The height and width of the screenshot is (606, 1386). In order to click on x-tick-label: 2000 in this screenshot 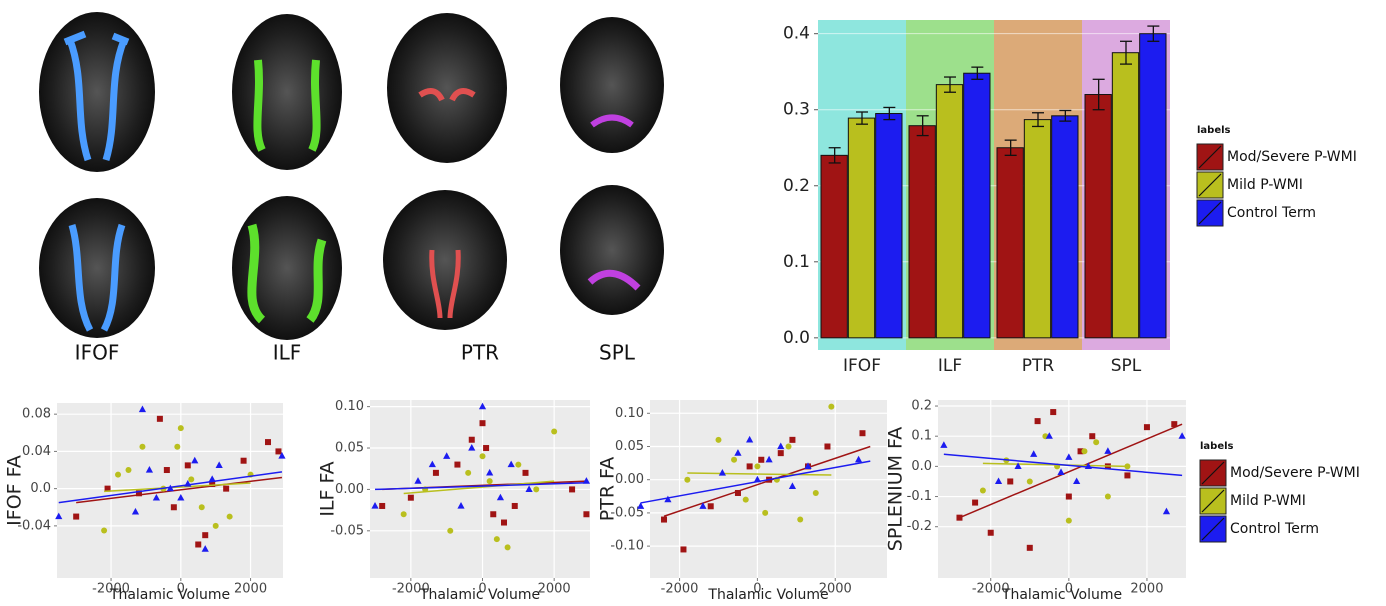, I will do `click(554, 589)`.